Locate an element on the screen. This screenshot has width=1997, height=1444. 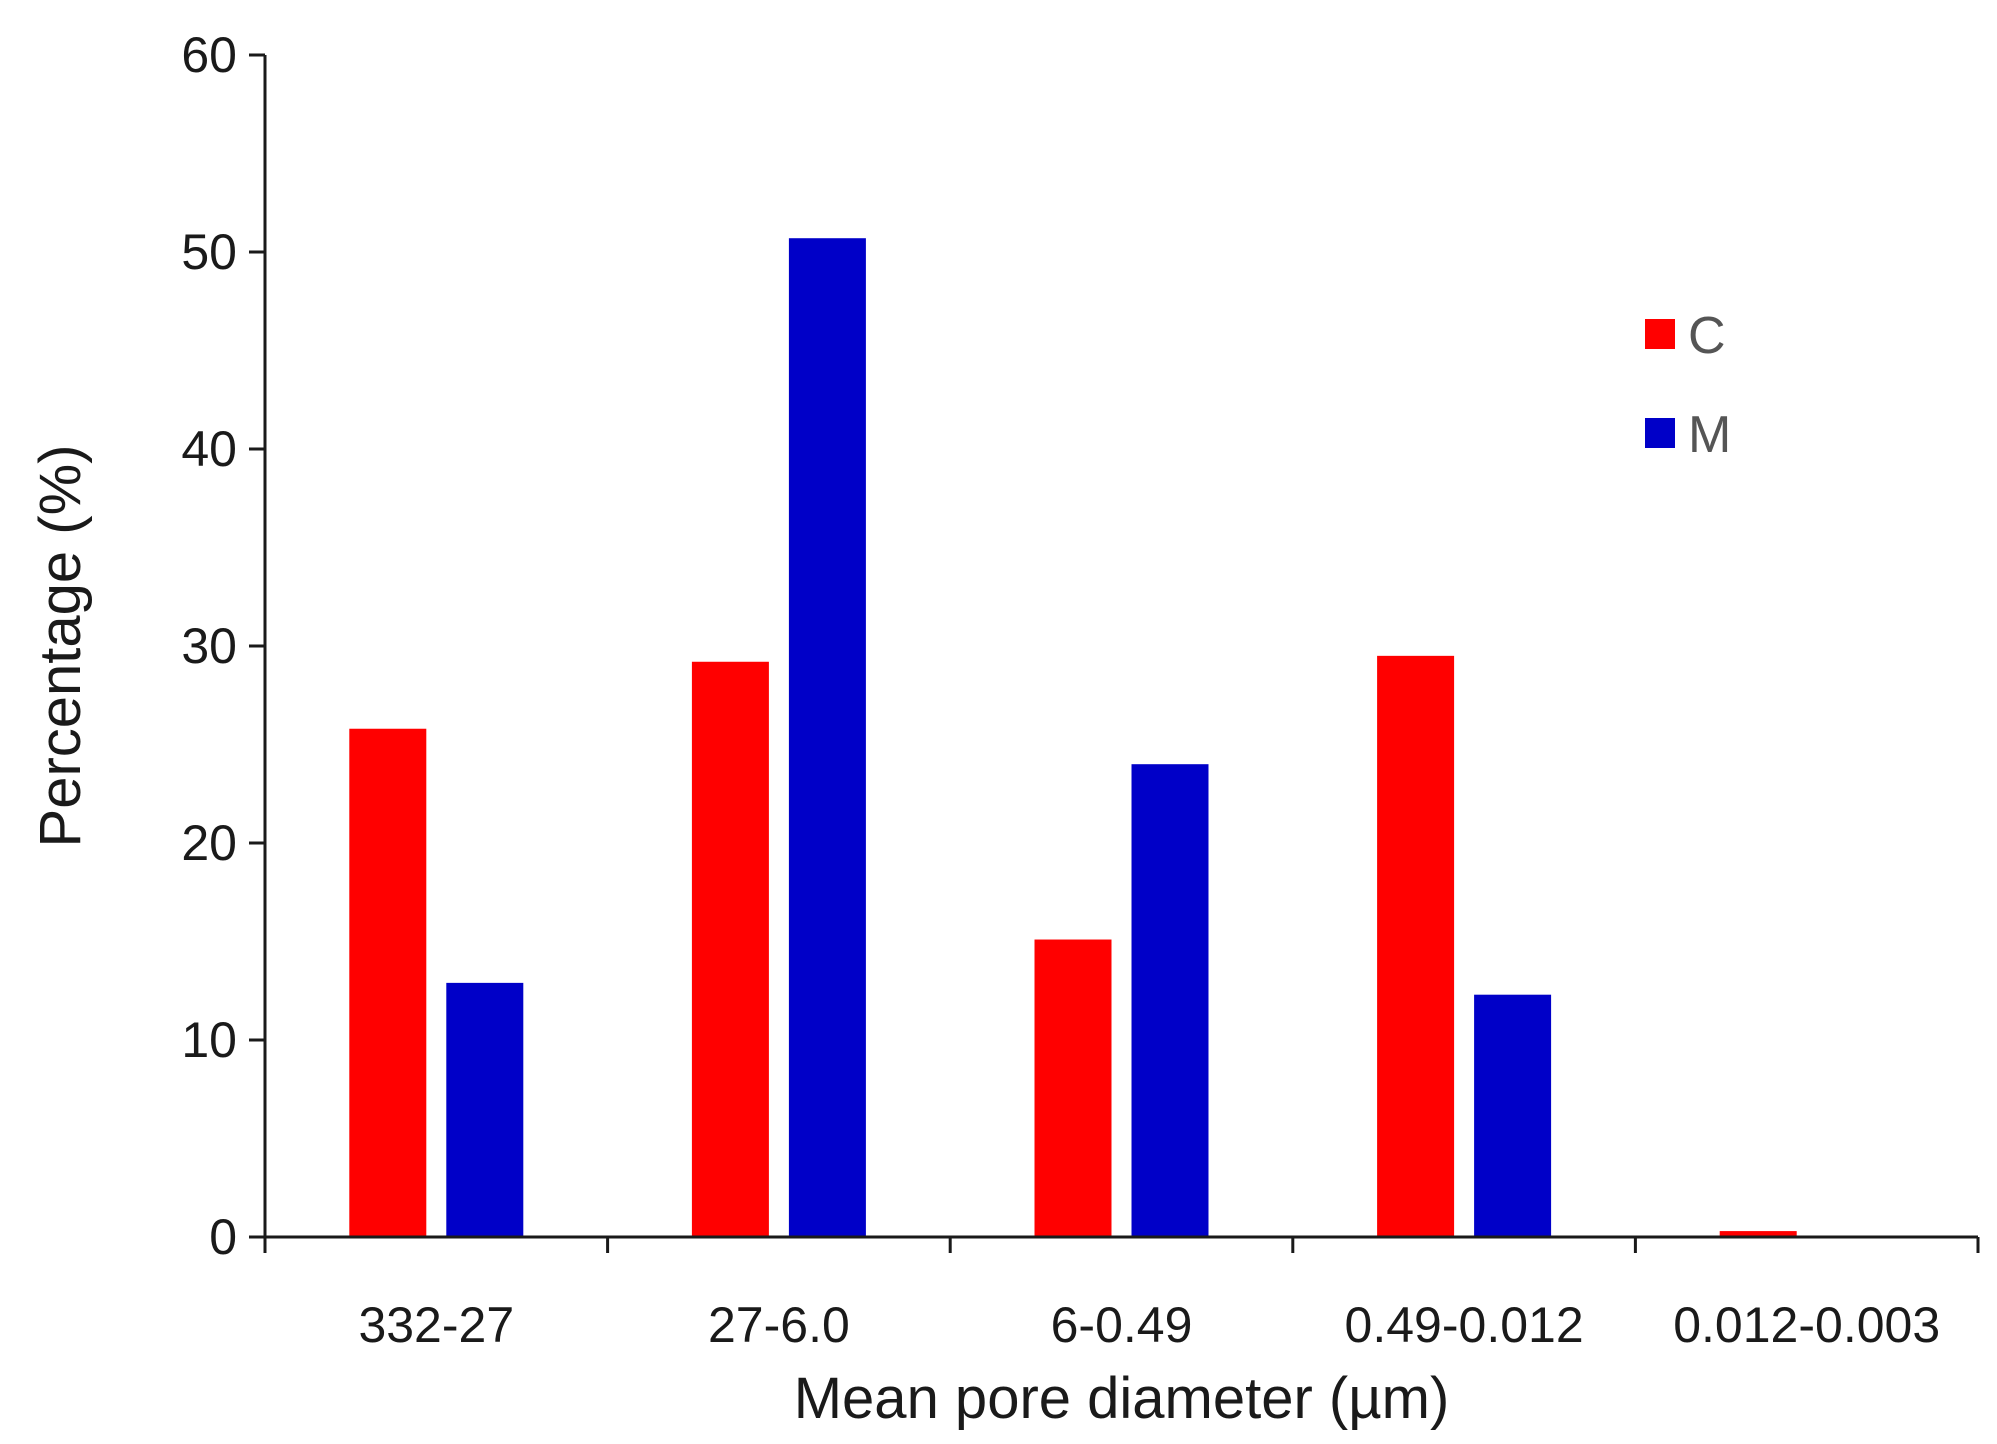
x-tick-label: 332-27 is located at coordinates (436, 1325).